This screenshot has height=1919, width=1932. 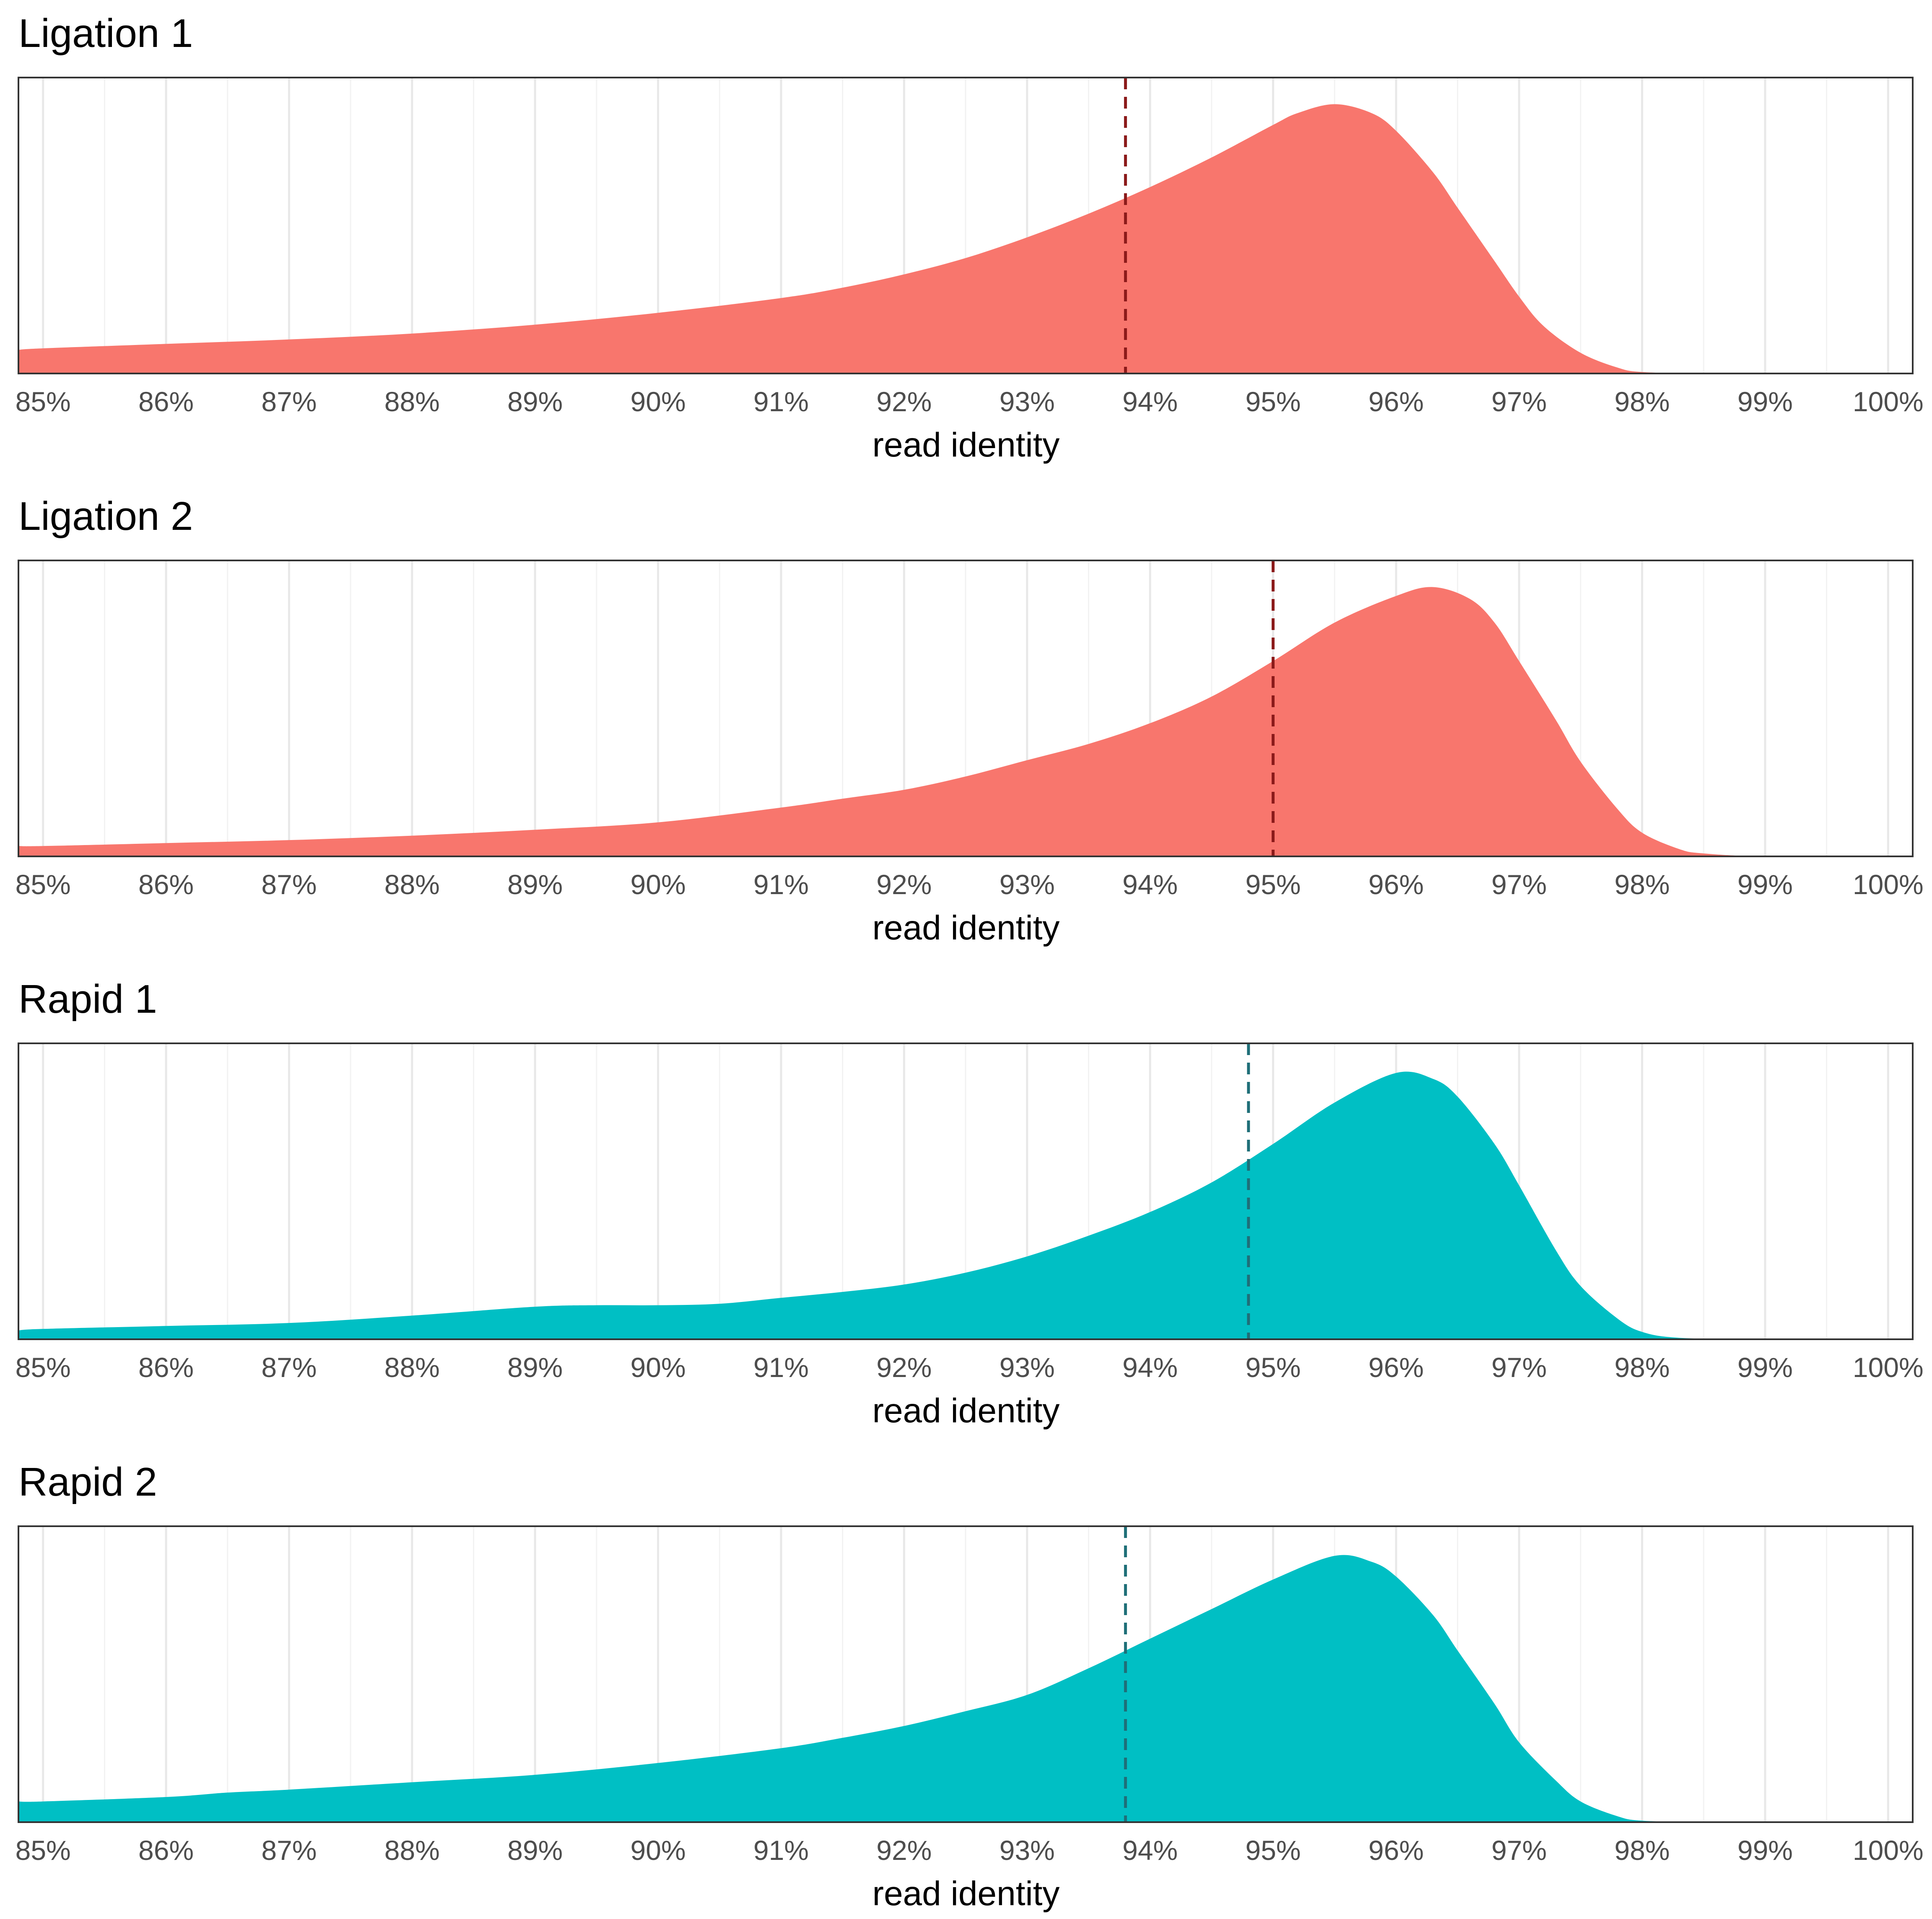 What do you see at coordinates (87, 1482) in the screenshot?
I see `panel-title: Rapid 2` at bounding box center [87, 1482].